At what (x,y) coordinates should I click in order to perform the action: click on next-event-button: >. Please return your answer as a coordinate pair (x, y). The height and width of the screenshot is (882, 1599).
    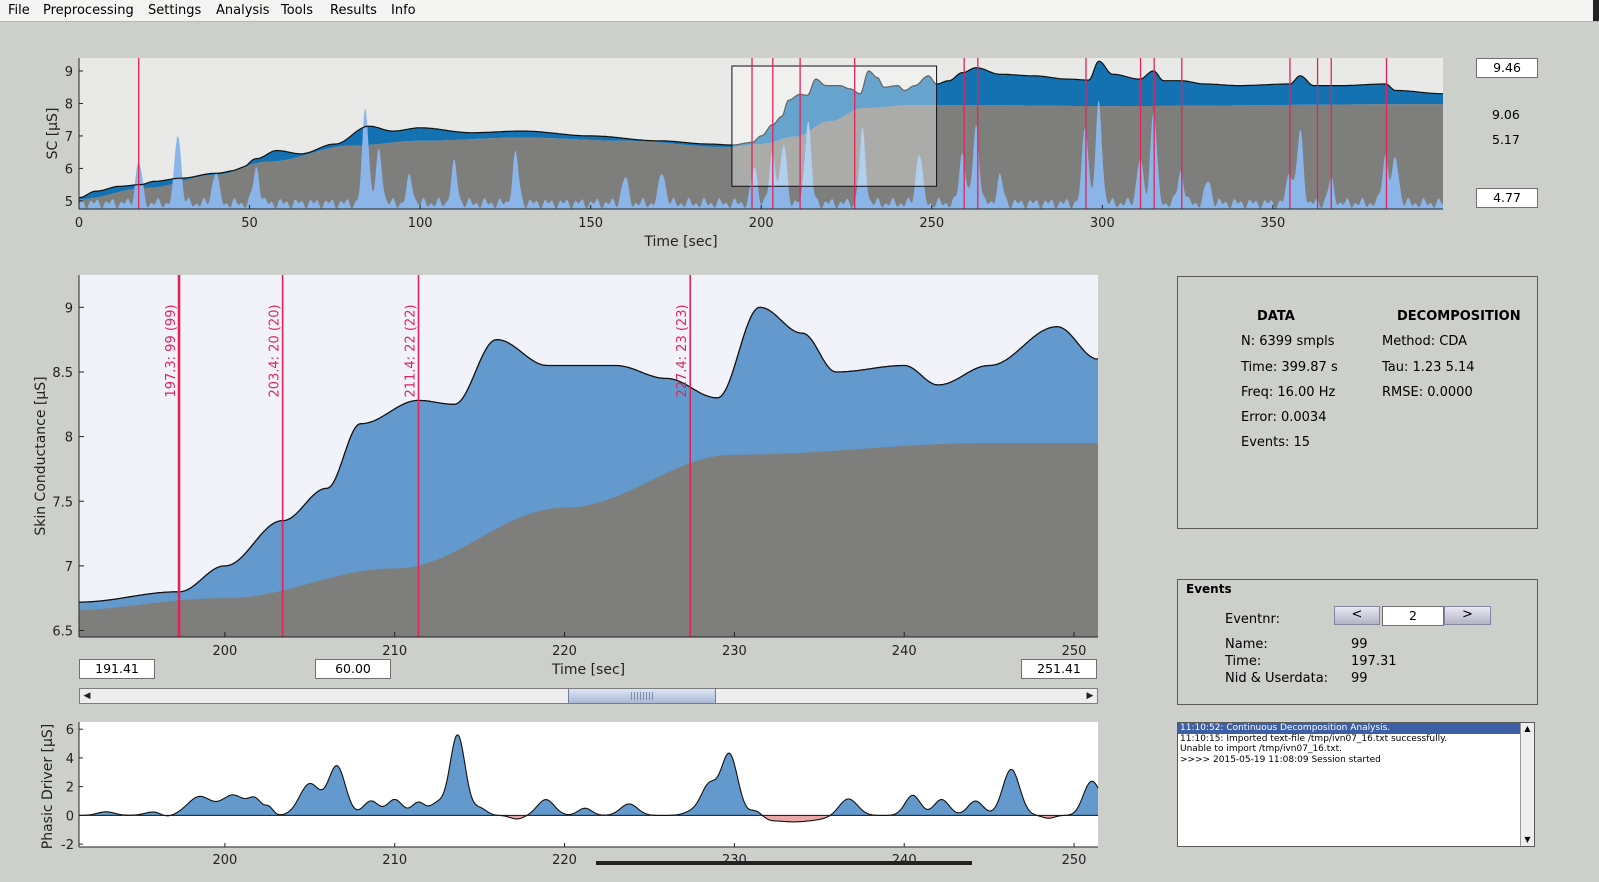
    Looking at the image, I should click on (1467, 615).